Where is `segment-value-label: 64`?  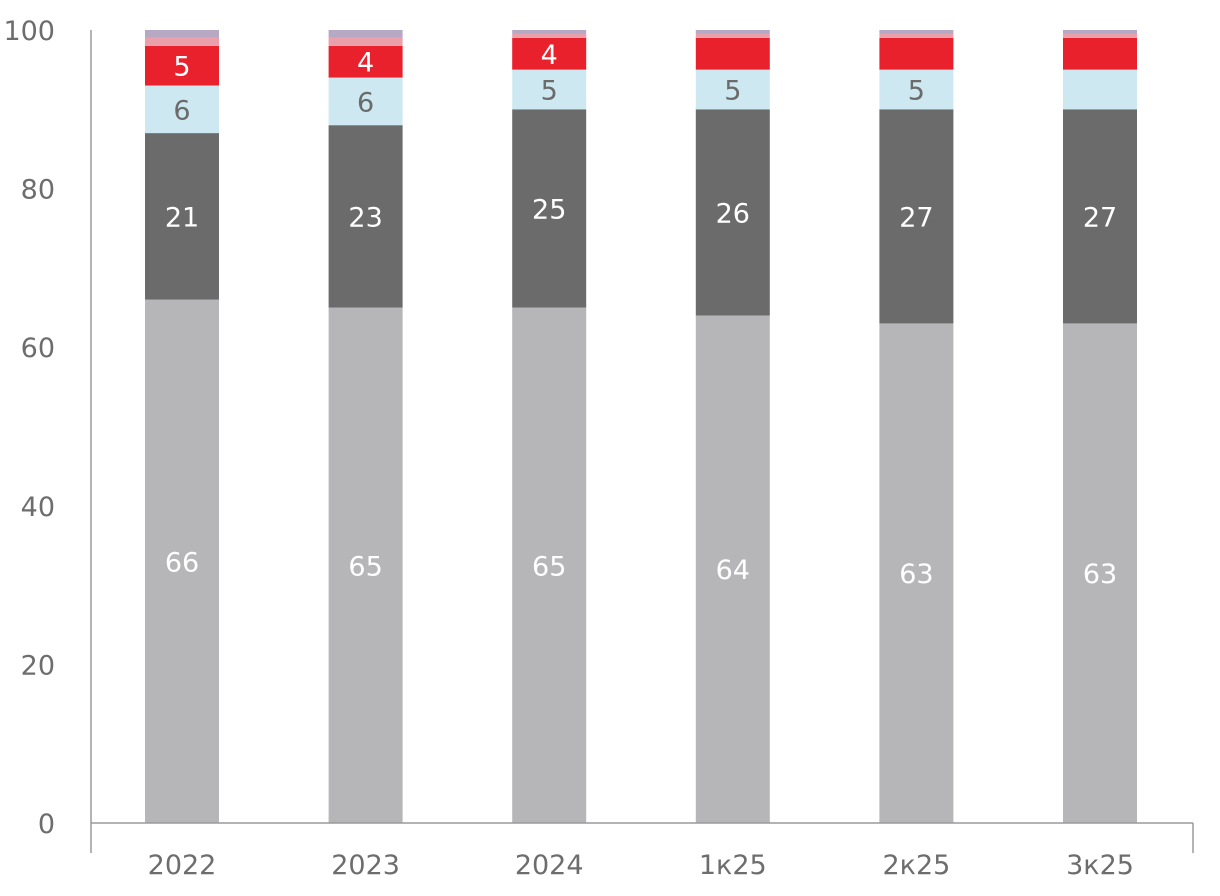
segment-value-label: 64 is located at coordinates (733, 570).